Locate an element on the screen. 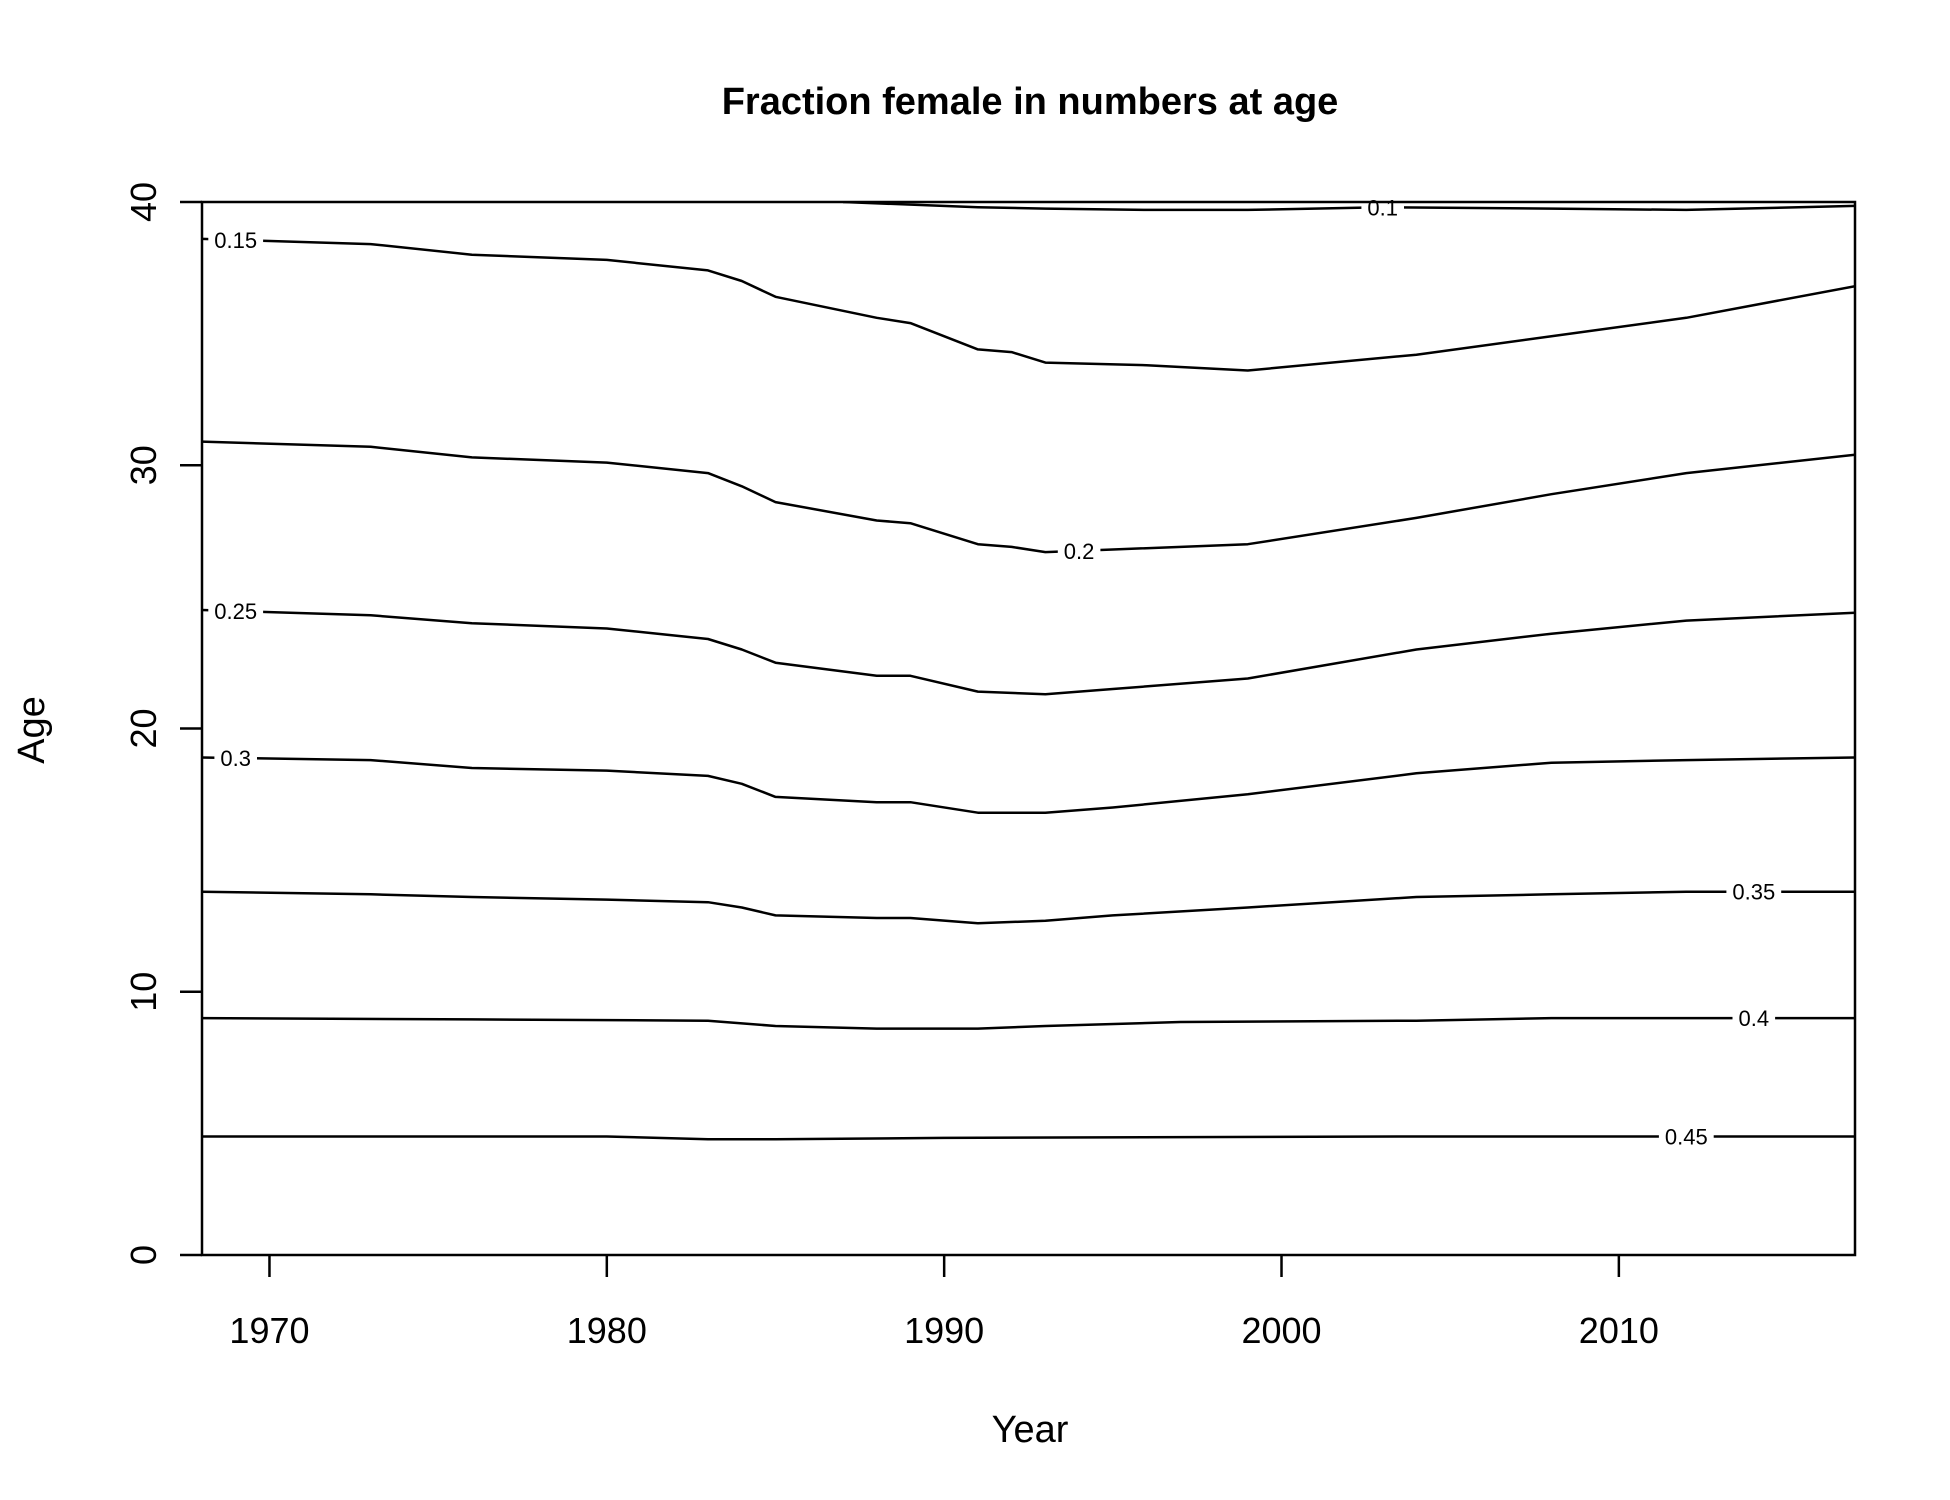 Image resolution: width=1950 pixels, height=1500 pixels. contour-line-0.15 is located at coordinates (1028, 304).